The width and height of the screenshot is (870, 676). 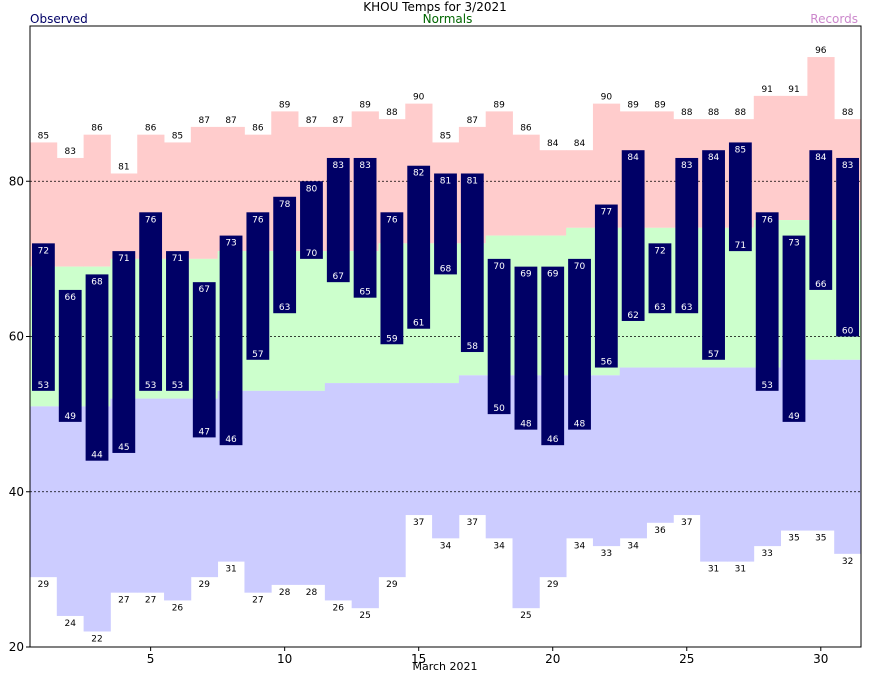 What do you see at coordinates (70, 298) in the screenshot?
I see `observed-high-label: 66` at bounding box center [70, 298].